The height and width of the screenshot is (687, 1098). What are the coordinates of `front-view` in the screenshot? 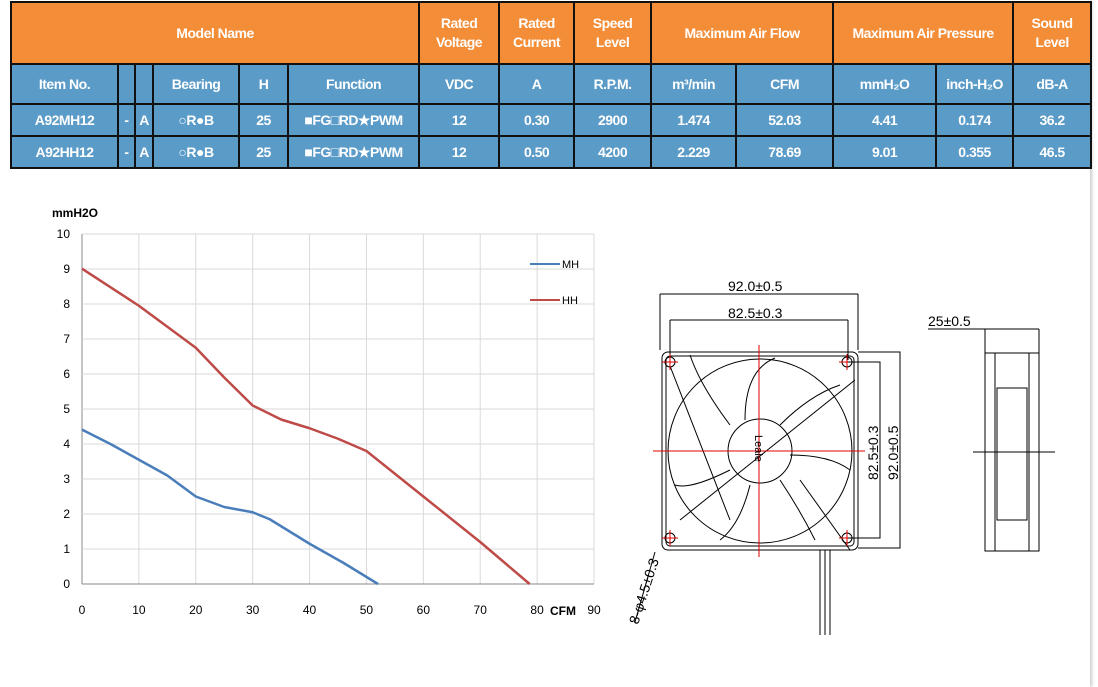 It's located at (767, 464).